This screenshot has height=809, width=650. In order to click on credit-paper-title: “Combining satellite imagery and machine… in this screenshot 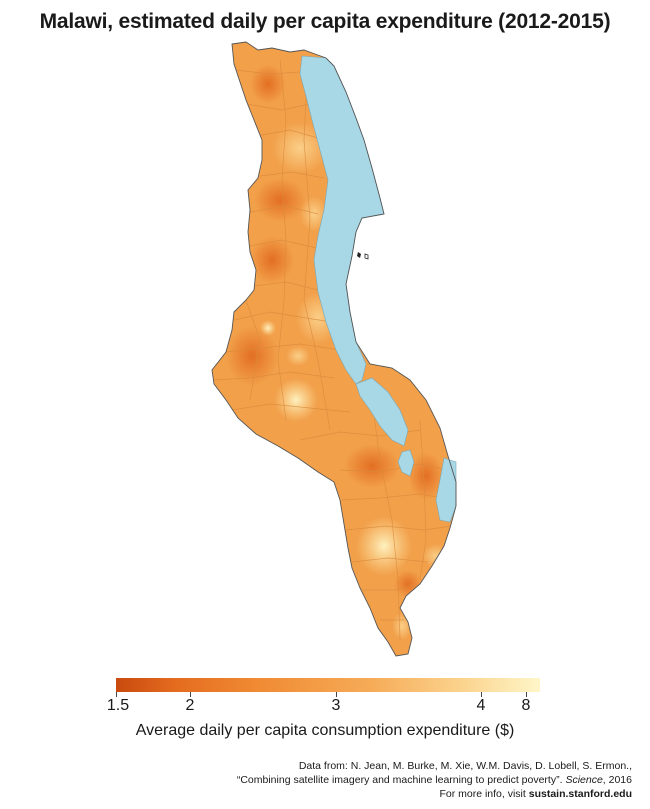, I will do `click(399, 780)`.